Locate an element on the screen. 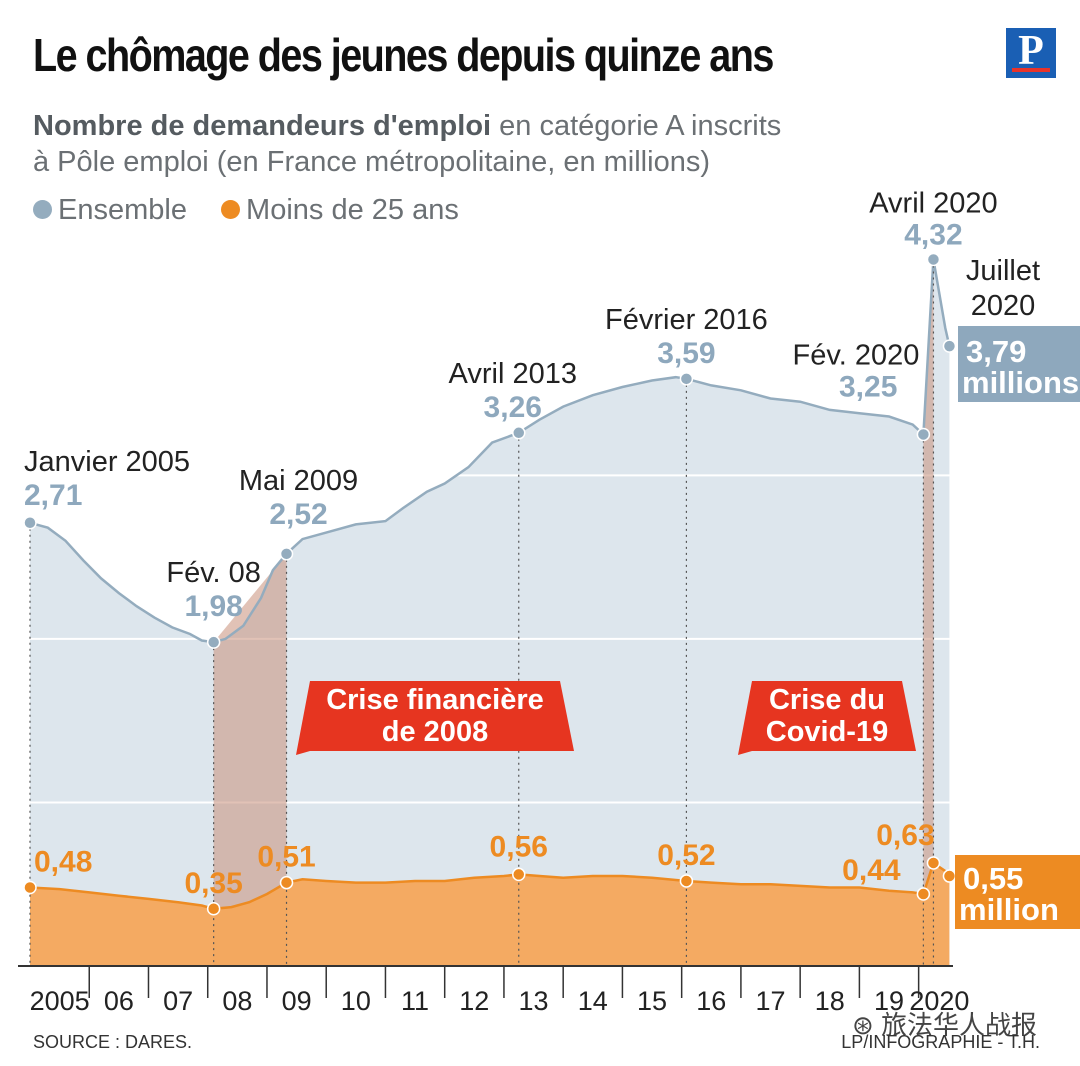 The image size is (1080, 1066). final-ensemble-box is located at coordinates (1019, 364).